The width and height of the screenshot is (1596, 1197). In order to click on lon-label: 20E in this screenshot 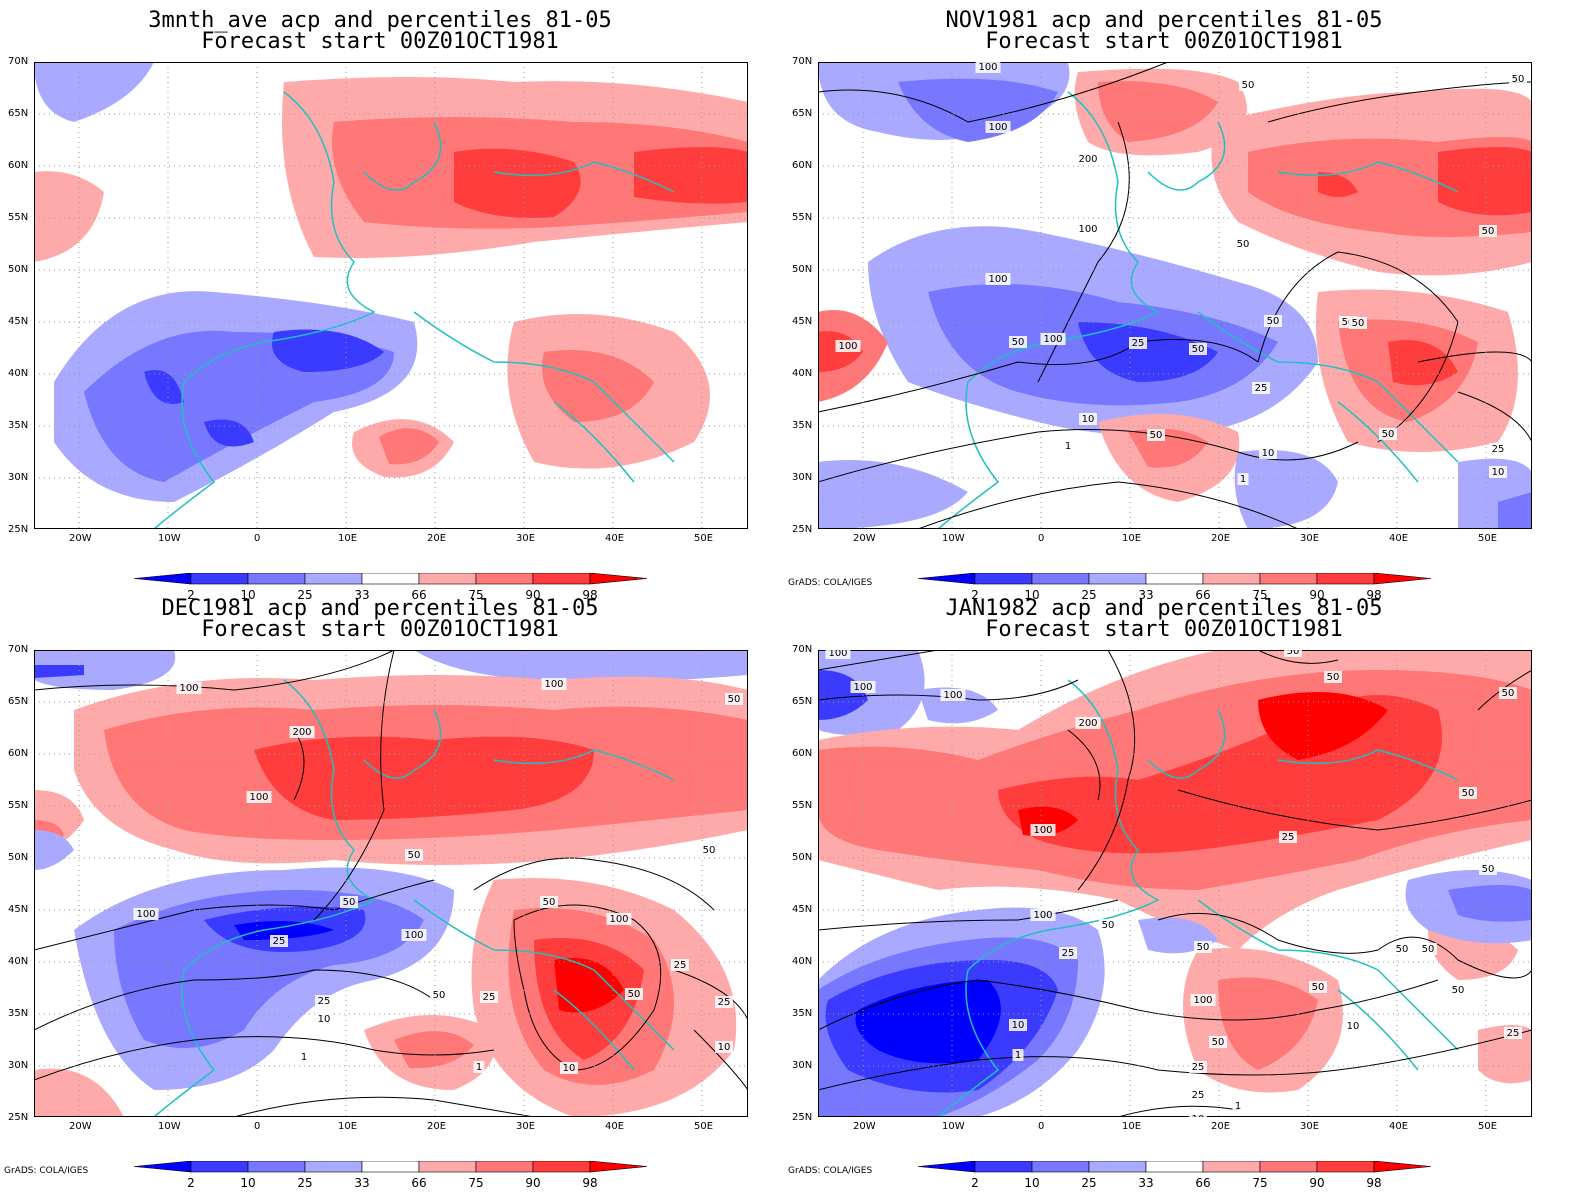, I will do `click(1221, 1126)`.